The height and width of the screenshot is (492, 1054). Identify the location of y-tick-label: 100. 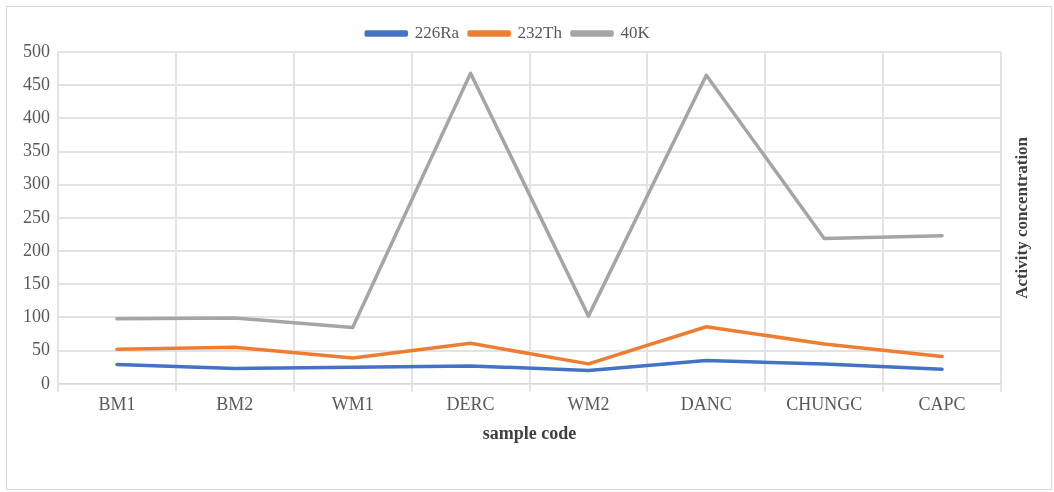
(36, 316).